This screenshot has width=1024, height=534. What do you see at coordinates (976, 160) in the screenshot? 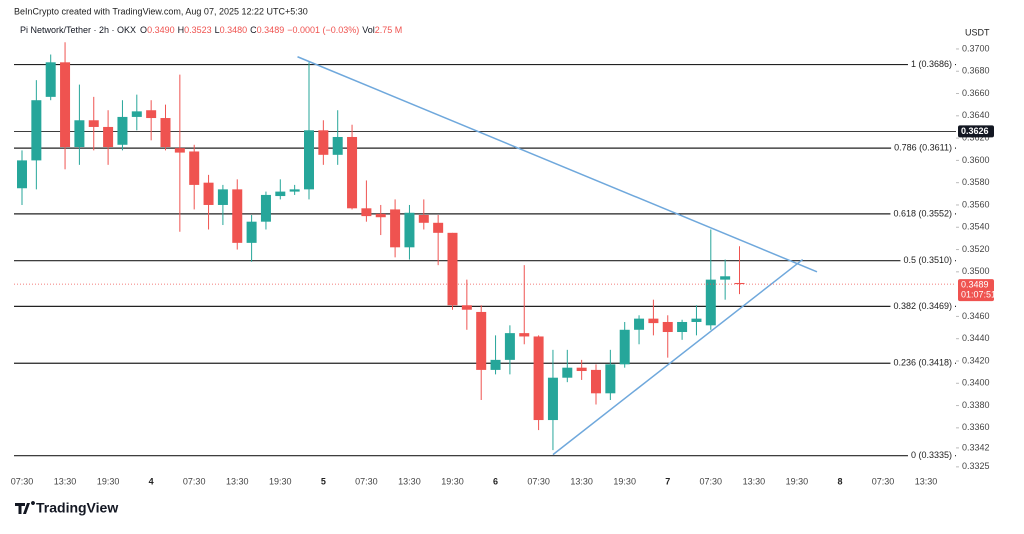
I see `y-tick-label: 0.3600` at bounding box center [976, 160].